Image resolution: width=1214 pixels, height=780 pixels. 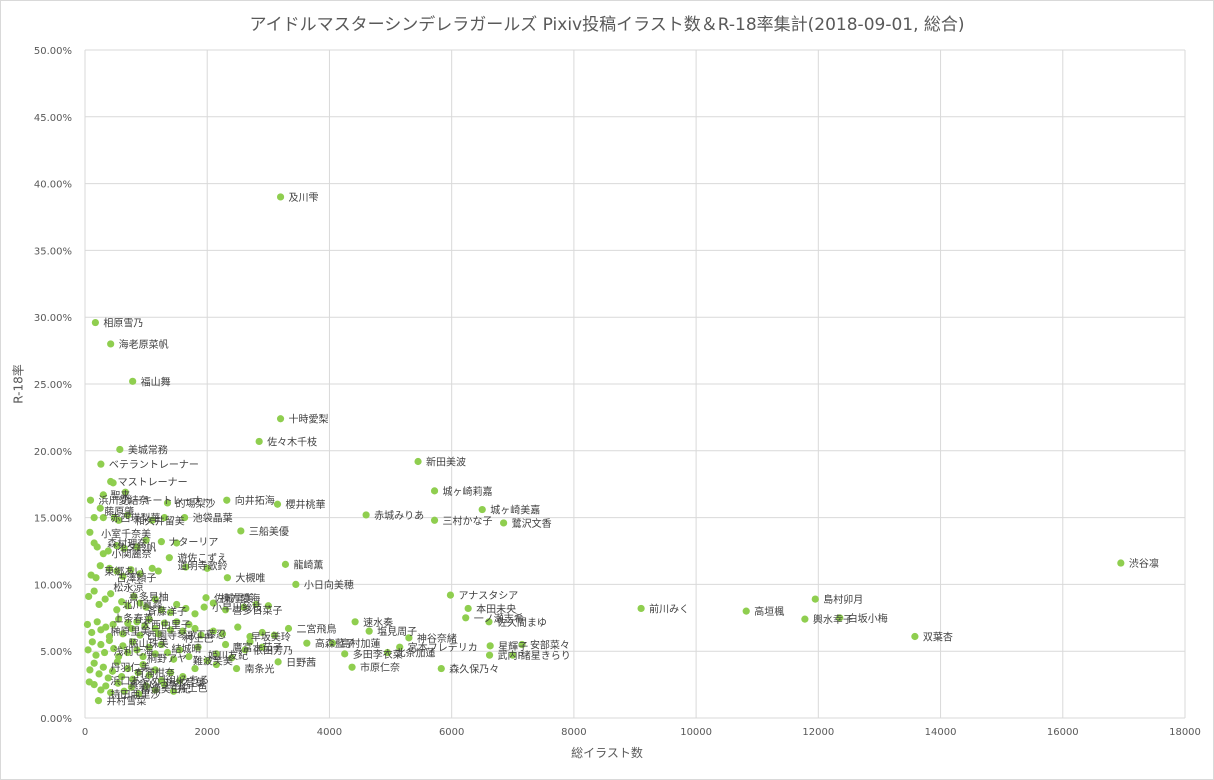 I want to click on point-label: 白坂小梅, so click(x=868, y=618).